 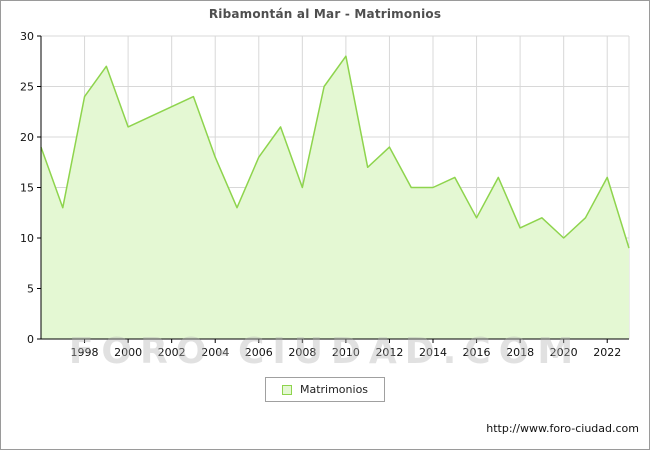 I want to click on svg-text: 2014, so click(x=433, y=352).